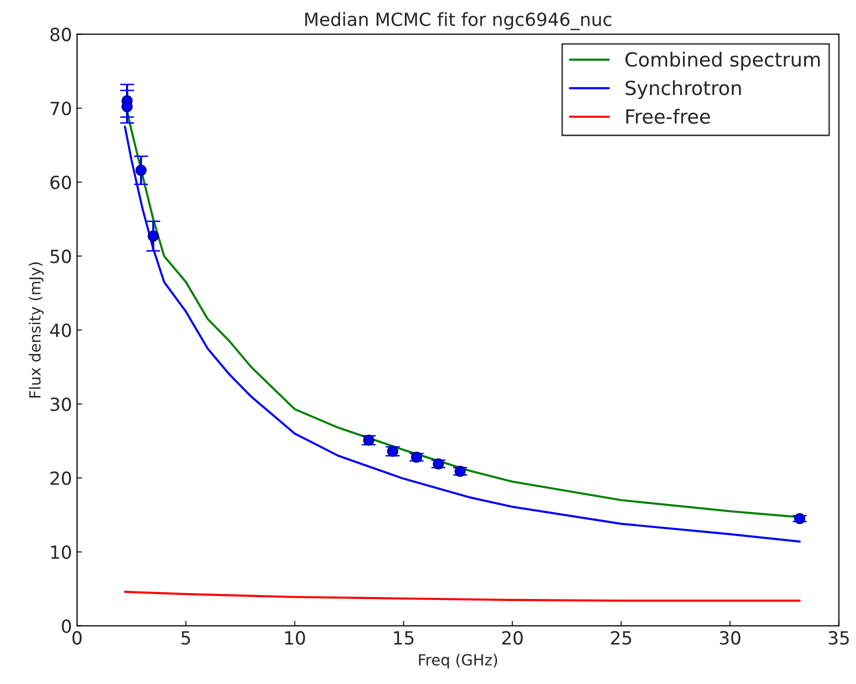  Describe the element at coordinates (683, 90) in the screenshot. I see `legend-label: Synchrotron` at that location.